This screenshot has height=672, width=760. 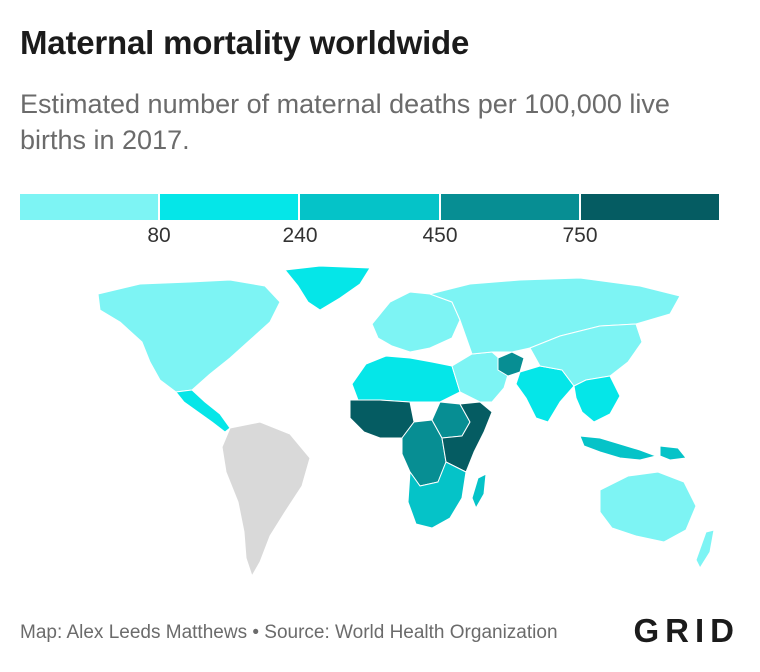 What do you see at coordinates (189, 336) in the screenshot?
I see `region-north-america` at bounding box center [189, 336].